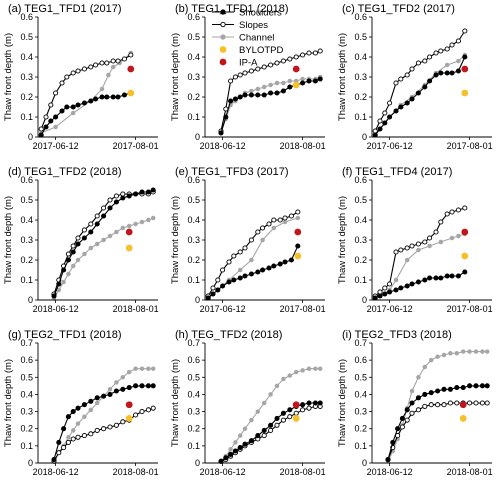 The width and height of the screenshot is (500, 490). I want to click on panel-title: (f) TEG1_TFD4 (2017), so click(397, 172).